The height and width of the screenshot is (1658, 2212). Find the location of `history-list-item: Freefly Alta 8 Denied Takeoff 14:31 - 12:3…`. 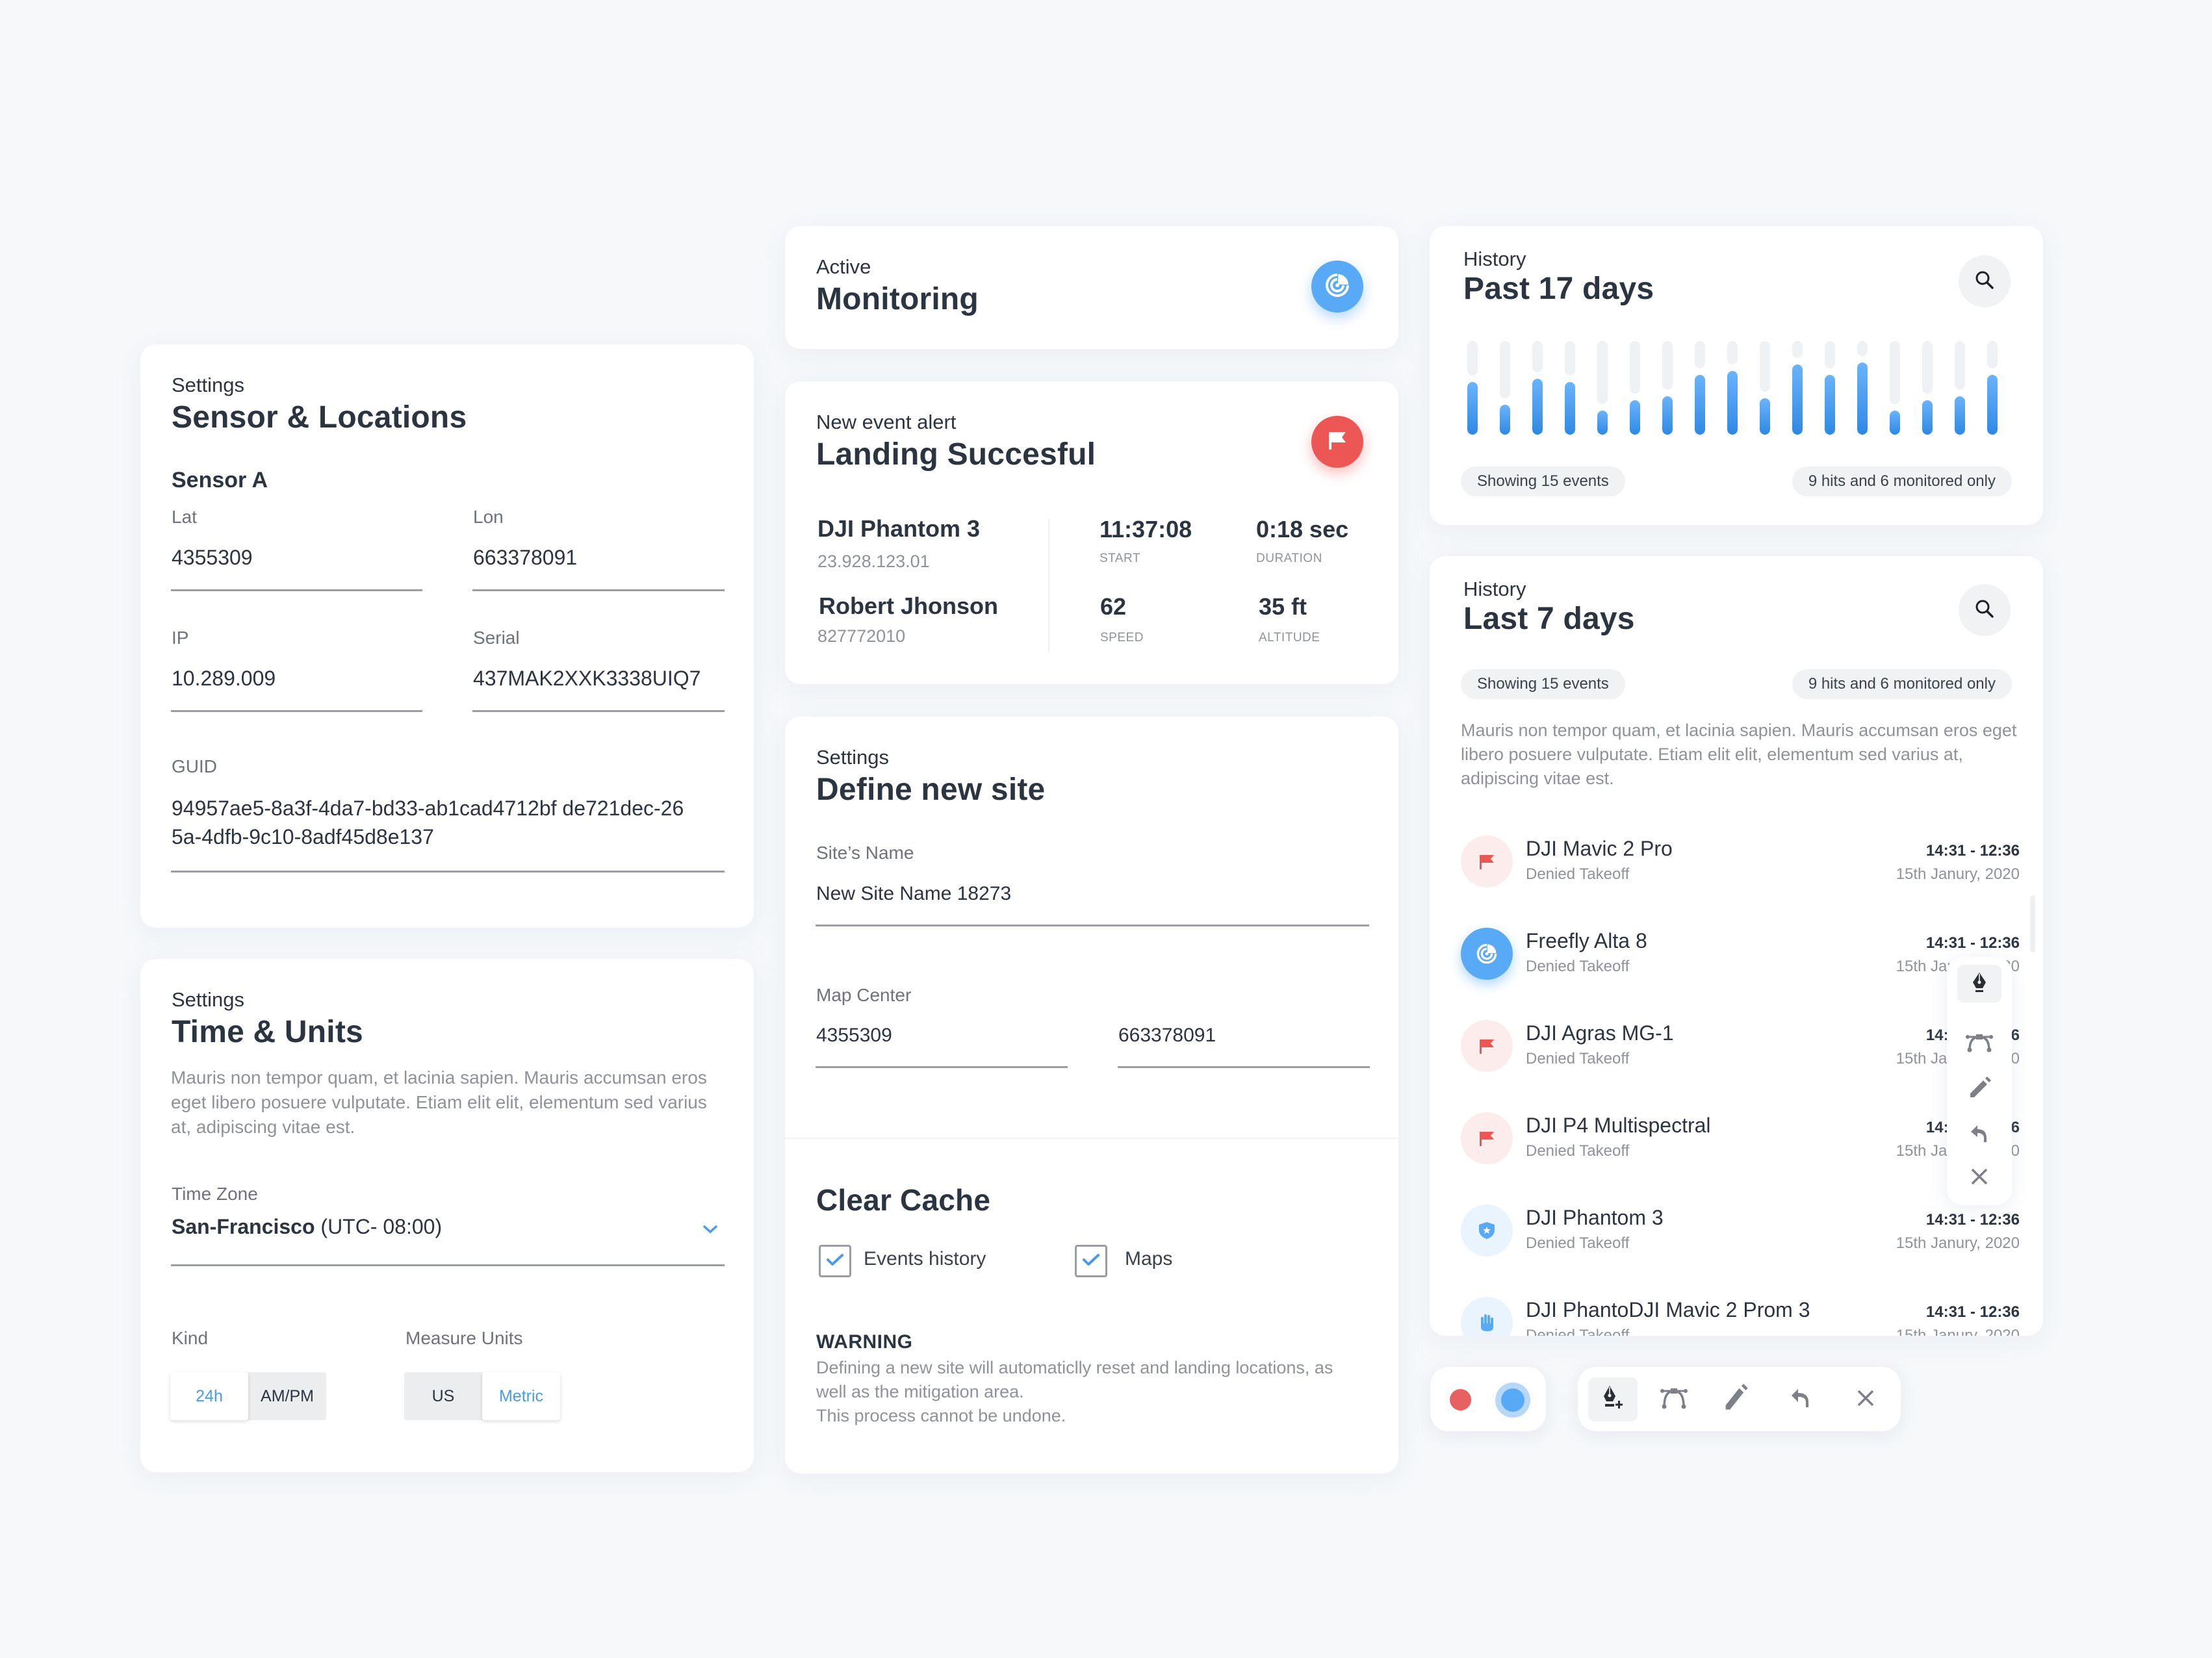

history-list-item: Freefly Alta 8 Denied Takeoff 14:31 - 12:3… is located at coordinates (1740, 957).